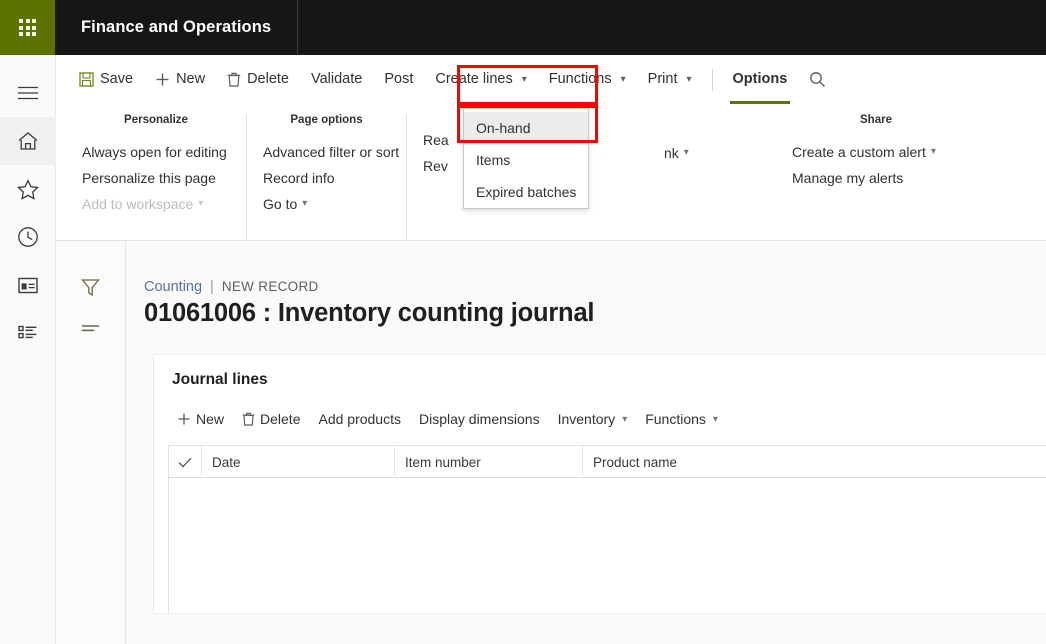 This screenshot has width=1046, height=644. What do you see at coordinates (635, 462) in the screenshot?
I see `column-header-product-name: Product name` at bounding box center [635, 462].